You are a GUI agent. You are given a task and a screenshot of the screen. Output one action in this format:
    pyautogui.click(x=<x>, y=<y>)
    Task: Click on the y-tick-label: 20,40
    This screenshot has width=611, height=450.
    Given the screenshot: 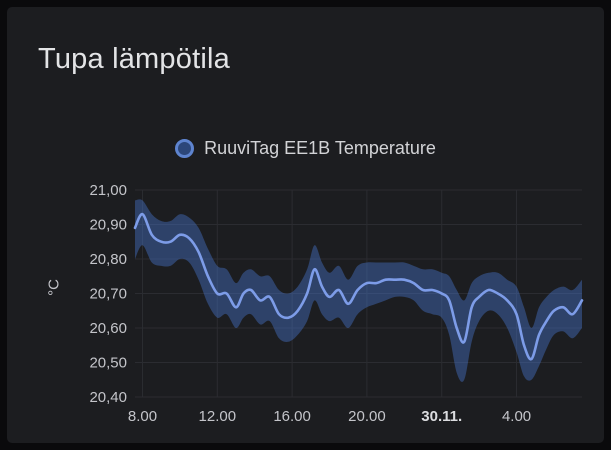 What is the action you would take?
    pyautogui.click(x=108, y=397)
    